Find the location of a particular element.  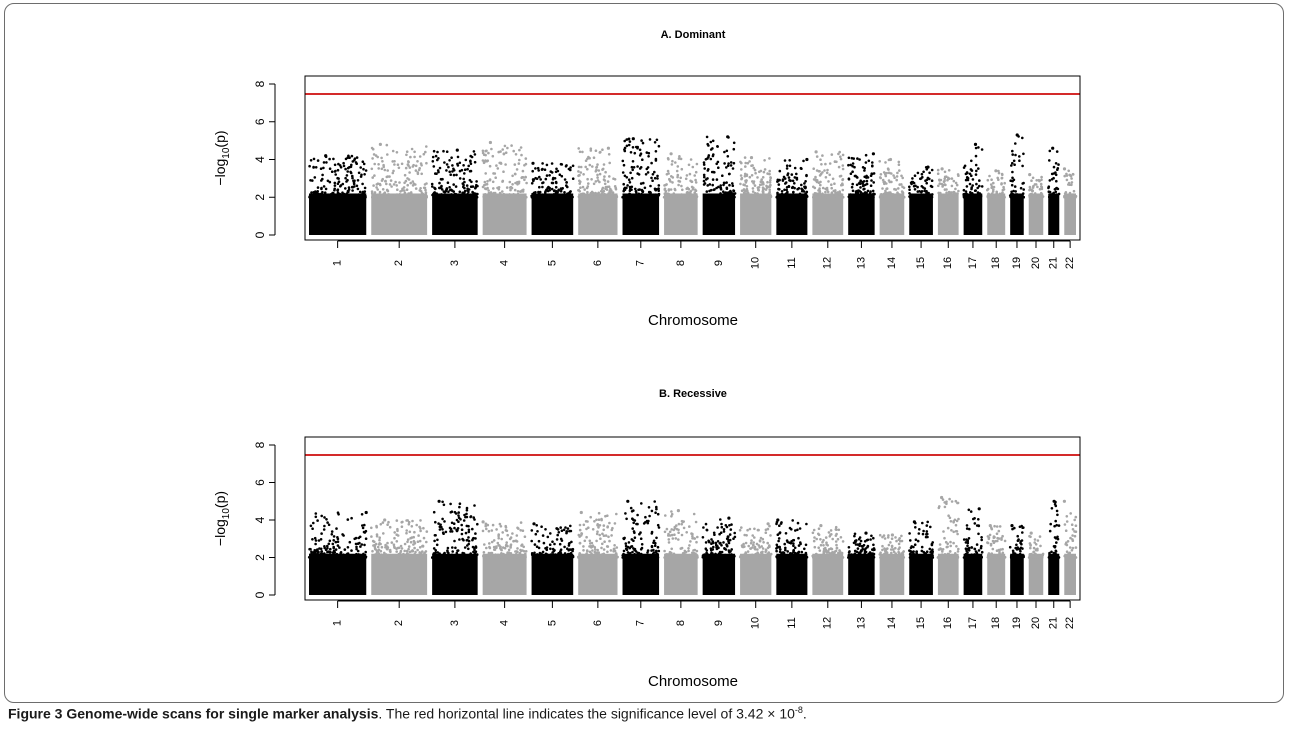

chromosome-12-points is located at coordinates (828, 192).